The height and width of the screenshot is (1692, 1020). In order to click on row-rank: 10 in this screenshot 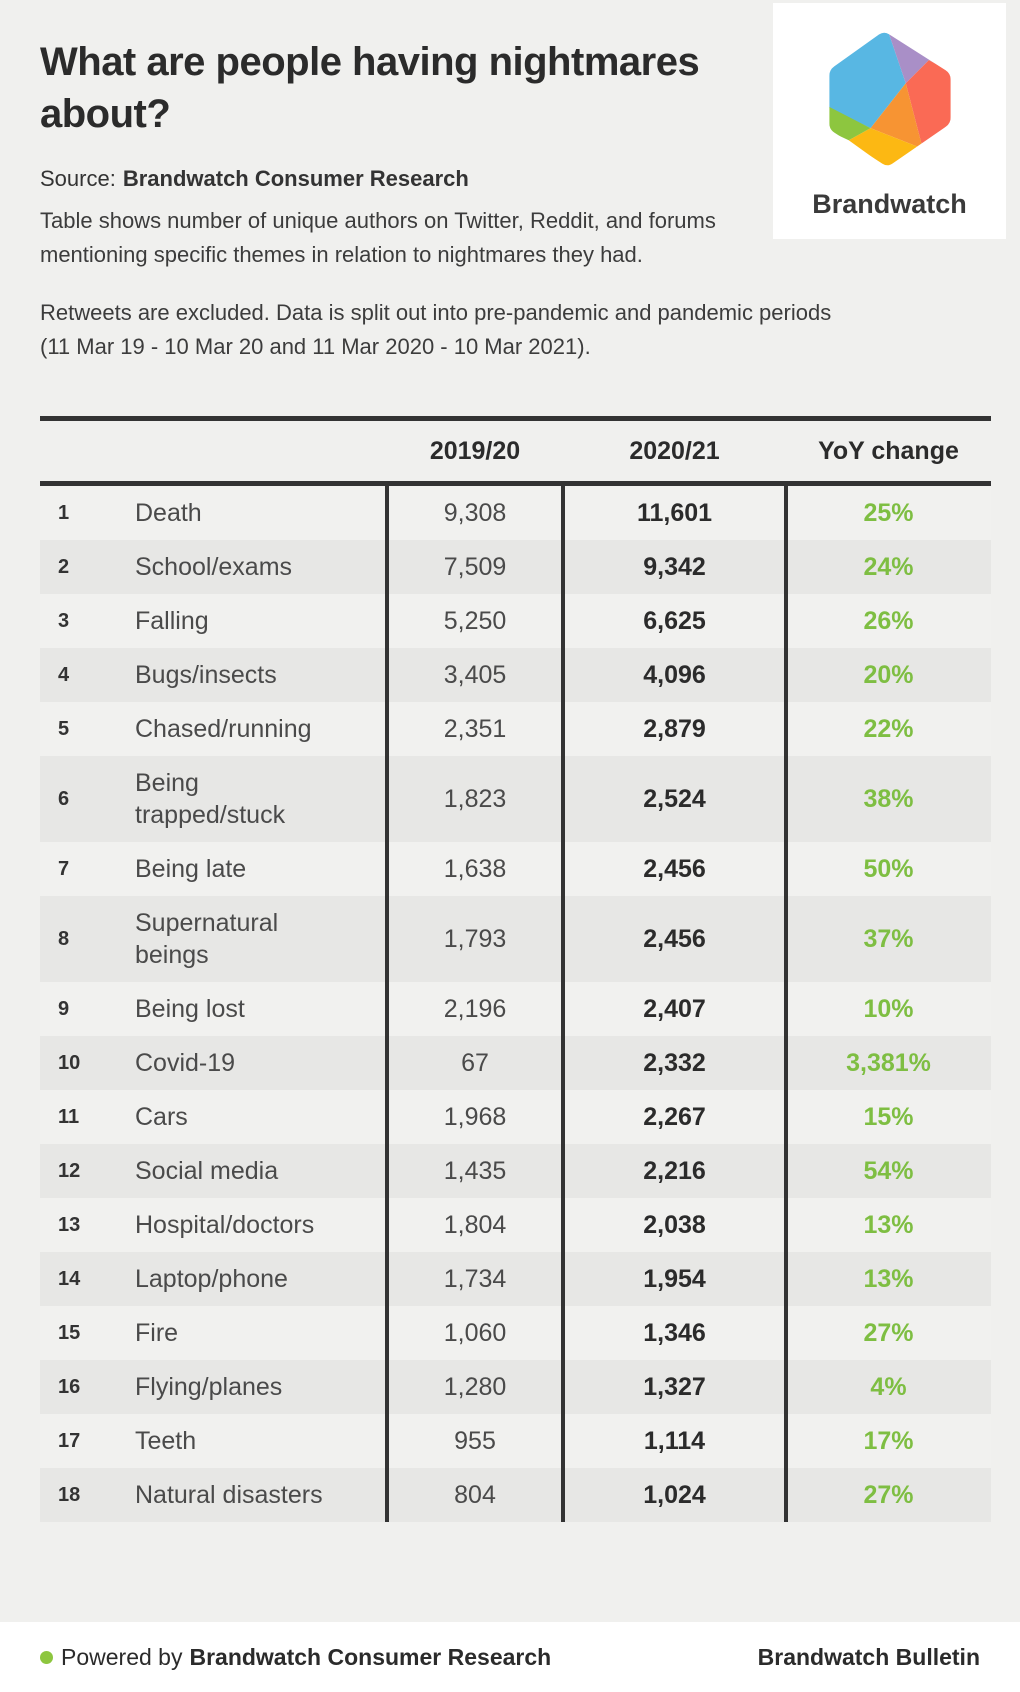, I will do `click(69, 1063)`.